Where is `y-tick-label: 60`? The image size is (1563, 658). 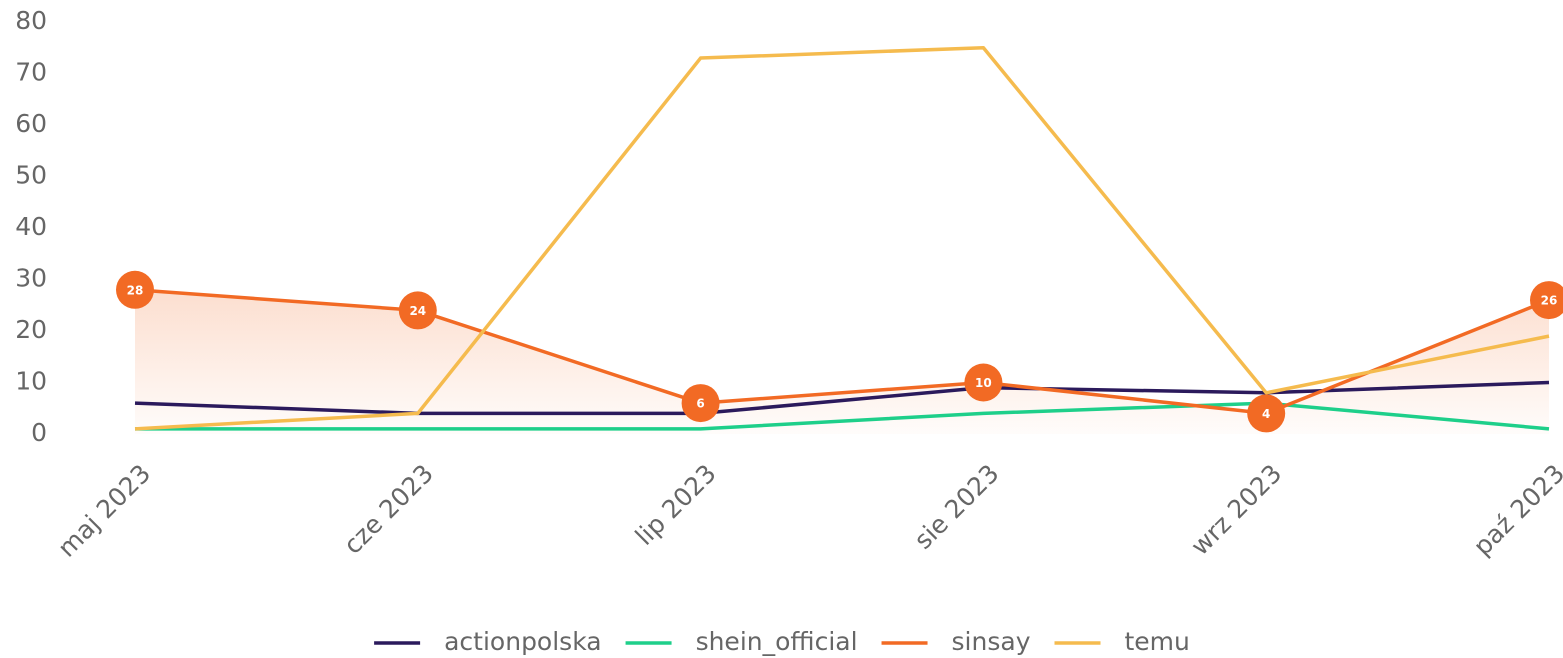
y-tick-label: 60 is located at coordinates (31, 123).